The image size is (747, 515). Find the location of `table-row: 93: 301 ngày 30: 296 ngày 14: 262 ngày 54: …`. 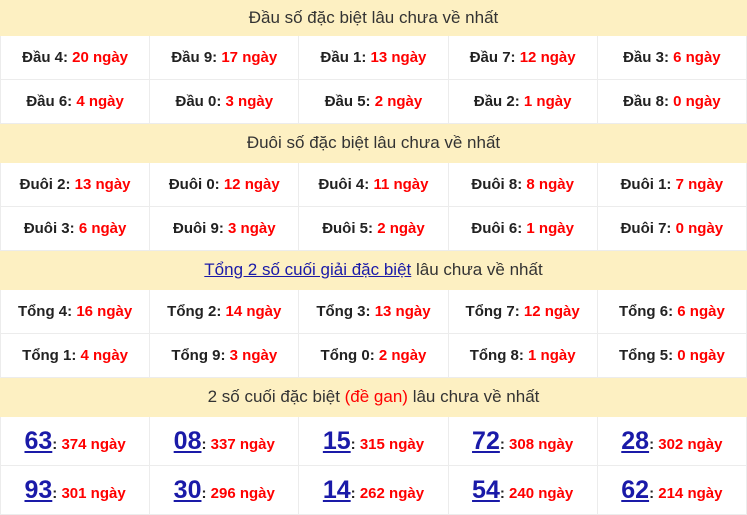

table-row: 93: 301 ngày 30: 296 ngày 14: 262 ngày 54: … is located at coordinates (373, 490).